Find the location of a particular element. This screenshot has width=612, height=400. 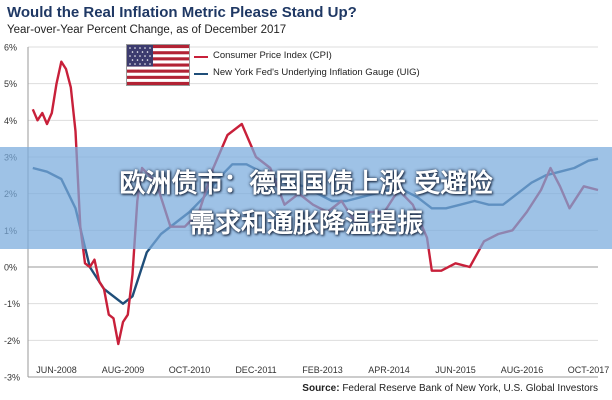

x-tick-label: APR-2014 is located at coordinates (389, 370).